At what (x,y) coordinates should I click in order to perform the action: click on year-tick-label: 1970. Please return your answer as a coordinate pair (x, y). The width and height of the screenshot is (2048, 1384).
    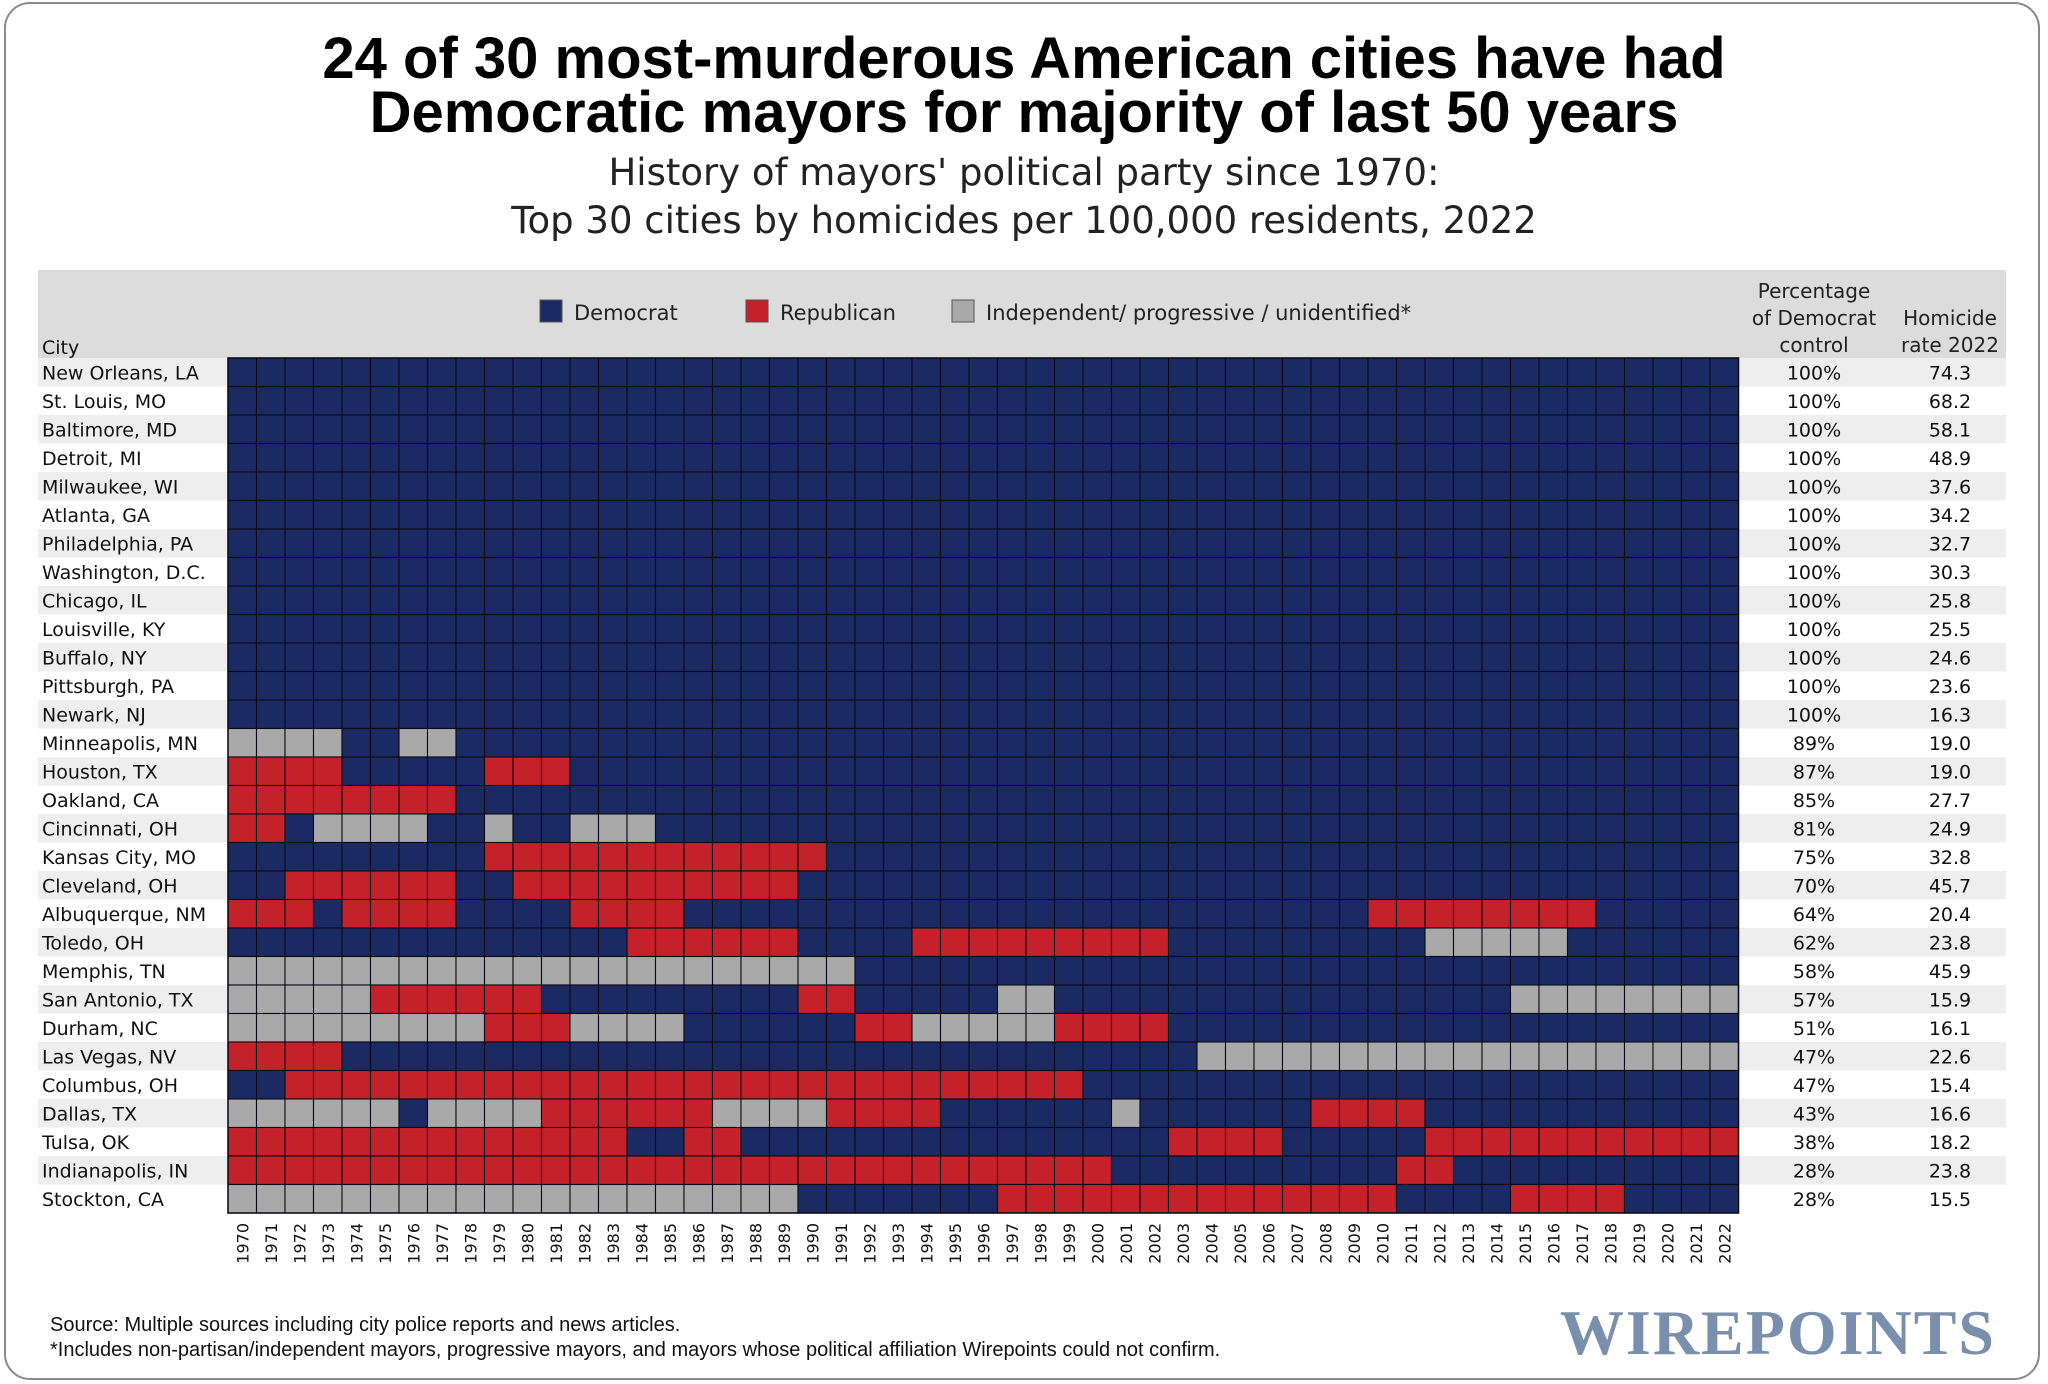
    Looking at the image, I should click on (242, 1243).